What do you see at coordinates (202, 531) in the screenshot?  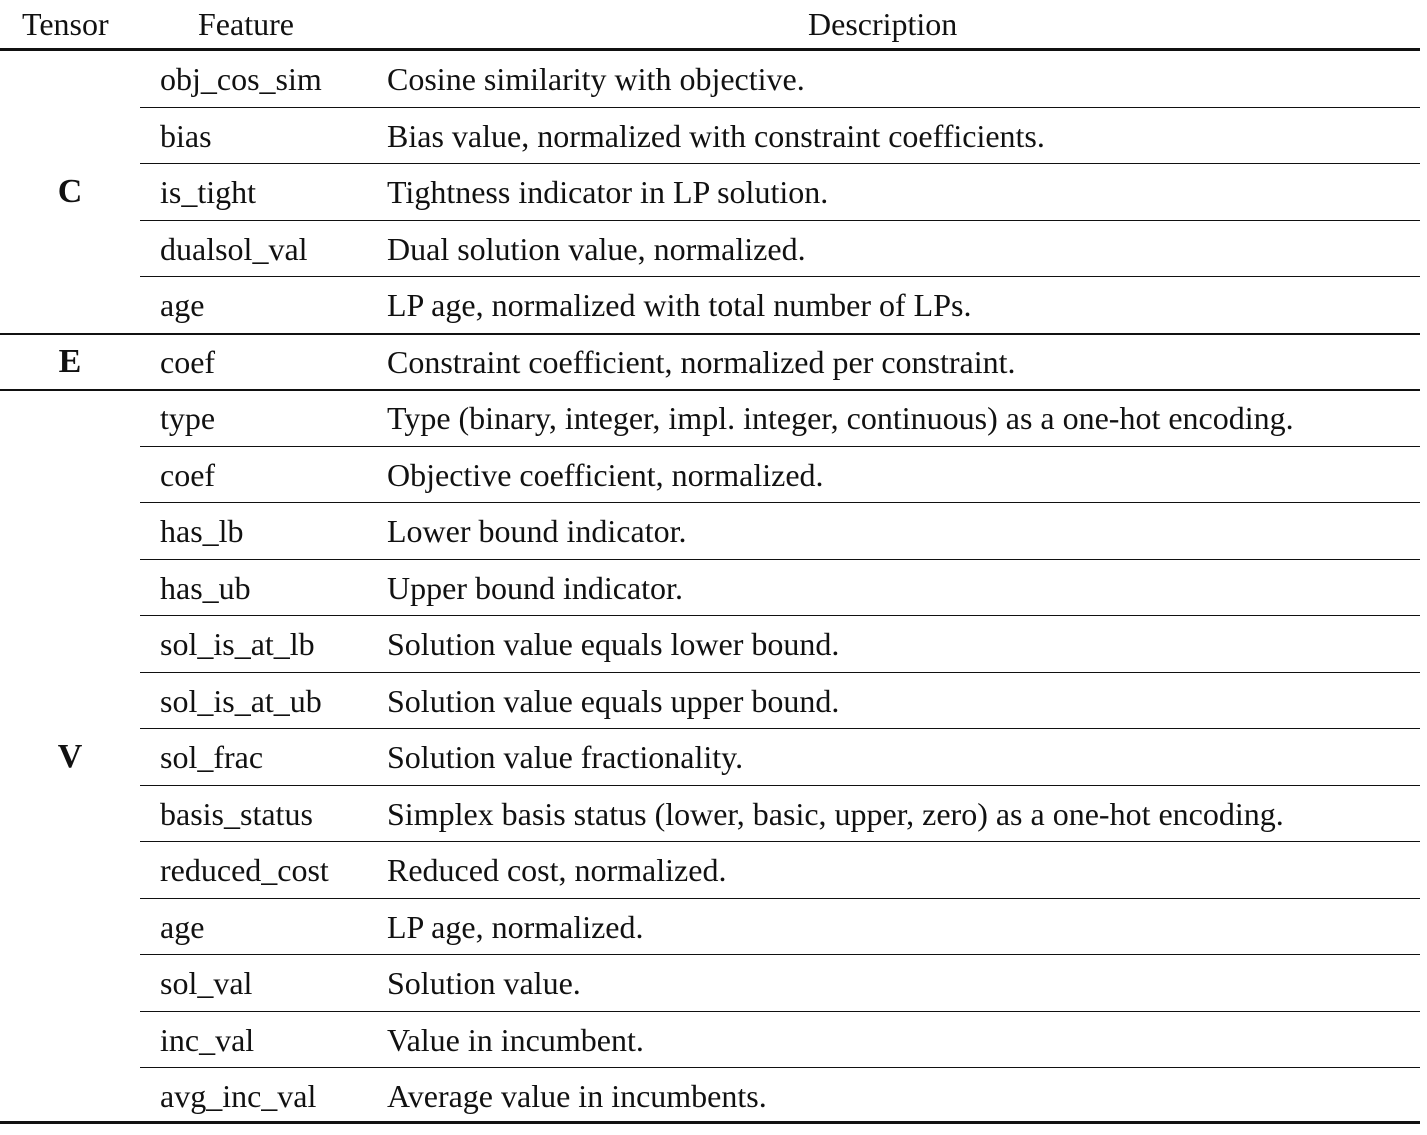 I see `feature-cell: has_lb` at bounding box center [202, 531].